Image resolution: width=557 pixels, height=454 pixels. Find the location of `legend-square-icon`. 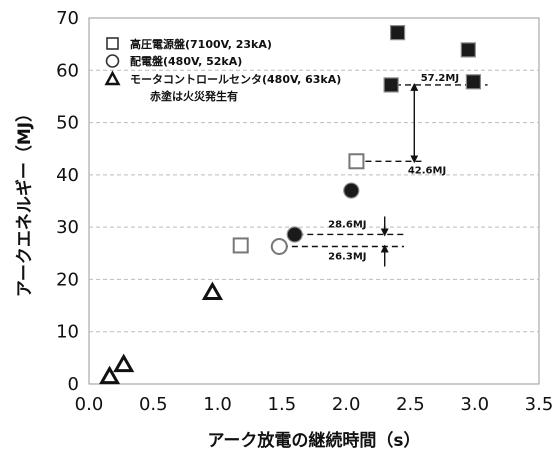

legend-square-icon is located at coordinates (112, 43).